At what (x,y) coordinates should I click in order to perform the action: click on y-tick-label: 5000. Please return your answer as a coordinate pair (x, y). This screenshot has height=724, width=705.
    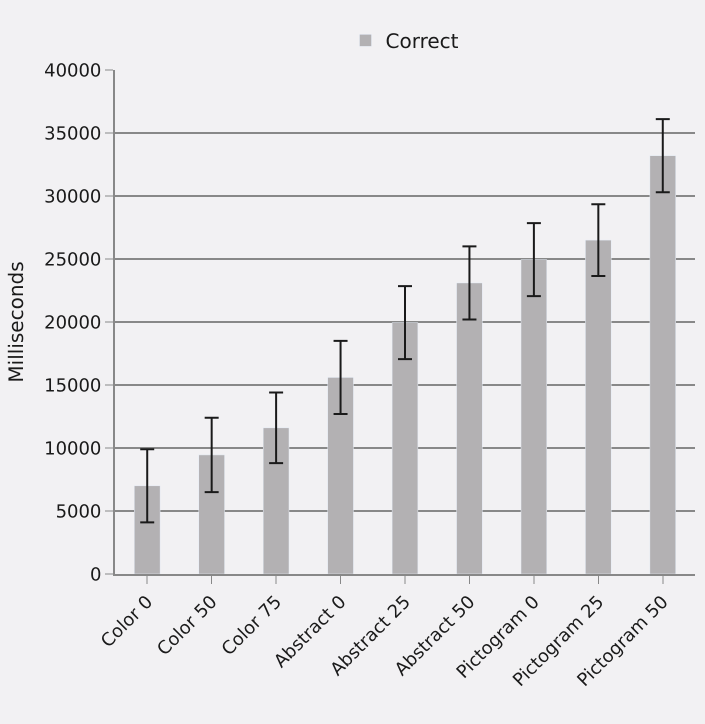
    Looking at the image, I should click on (79, 511).